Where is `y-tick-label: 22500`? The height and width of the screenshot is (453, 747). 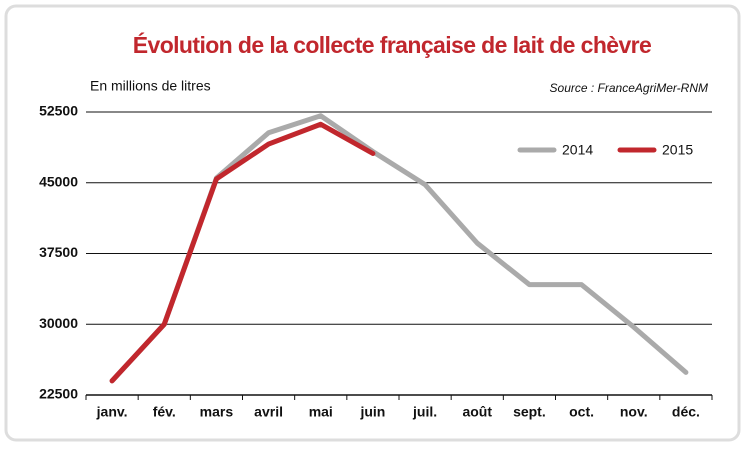 y-tick-label: 22500 is located at coordinates (58, 394).